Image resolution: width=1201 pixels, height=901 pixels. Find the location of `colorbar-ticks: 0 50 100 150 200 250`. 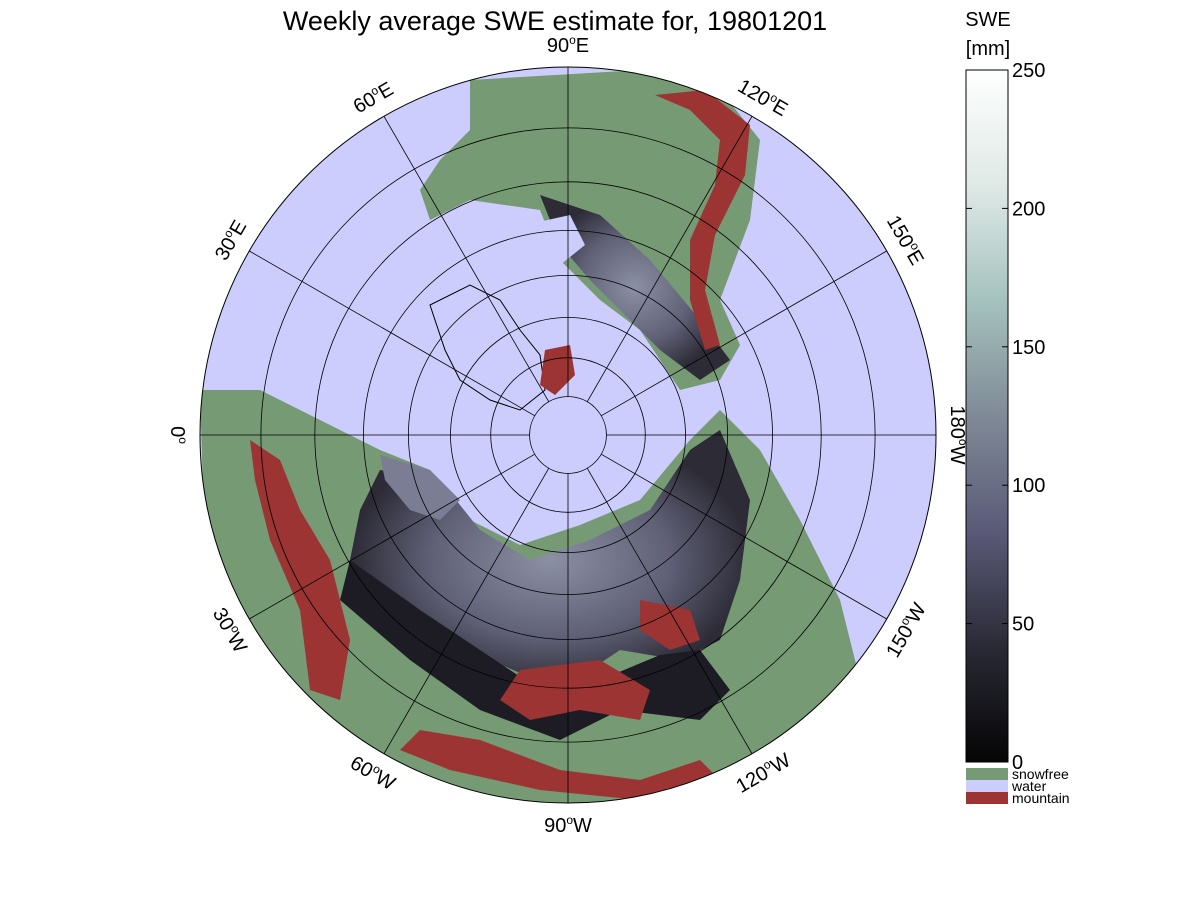

colorbar-ticks: 0 50 100 150 200 250 is located at coordinates (1005, 417).